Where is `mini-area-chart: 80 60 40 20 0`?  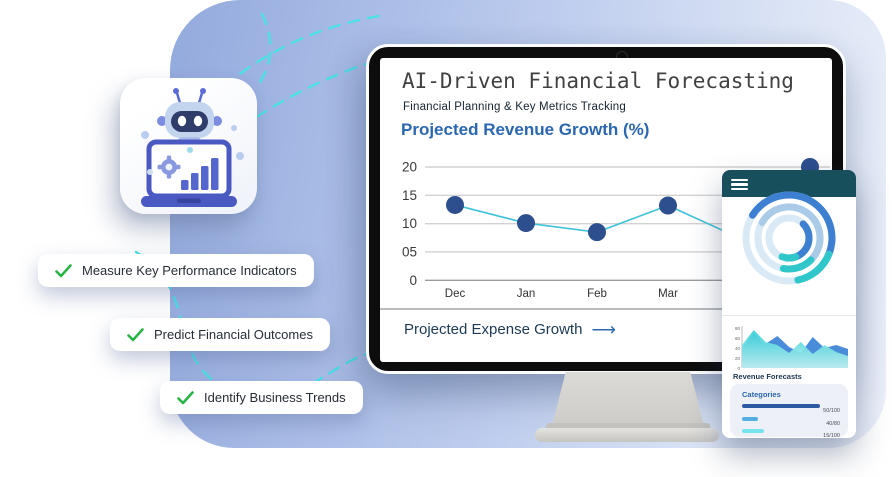
mini-area-chart: 80 60 40 20 0 is located at coordinates (791, 348).